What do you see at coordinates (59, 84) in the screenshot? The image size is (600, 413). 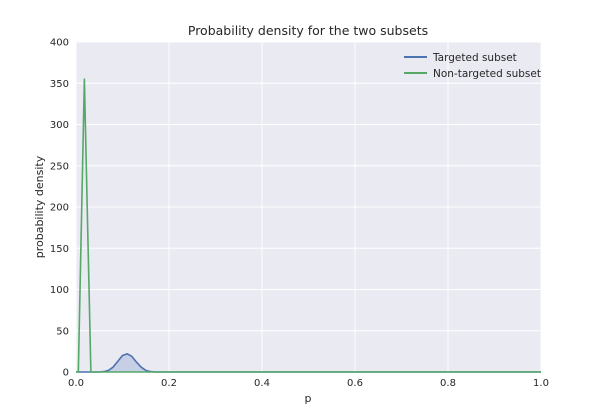 I see `y-tick-label: 350` at bounding box center [59, 84].